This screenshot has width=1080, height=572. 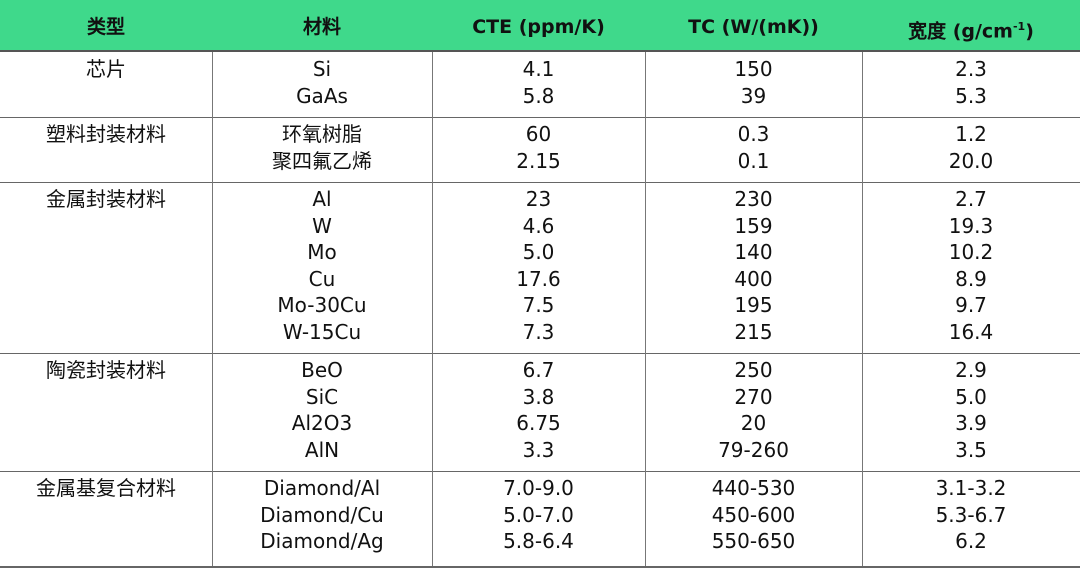 What do you see at coordinates (322, 69) in the screenshot?
I see `data-cell: Si` at bounding box center [322, 69].